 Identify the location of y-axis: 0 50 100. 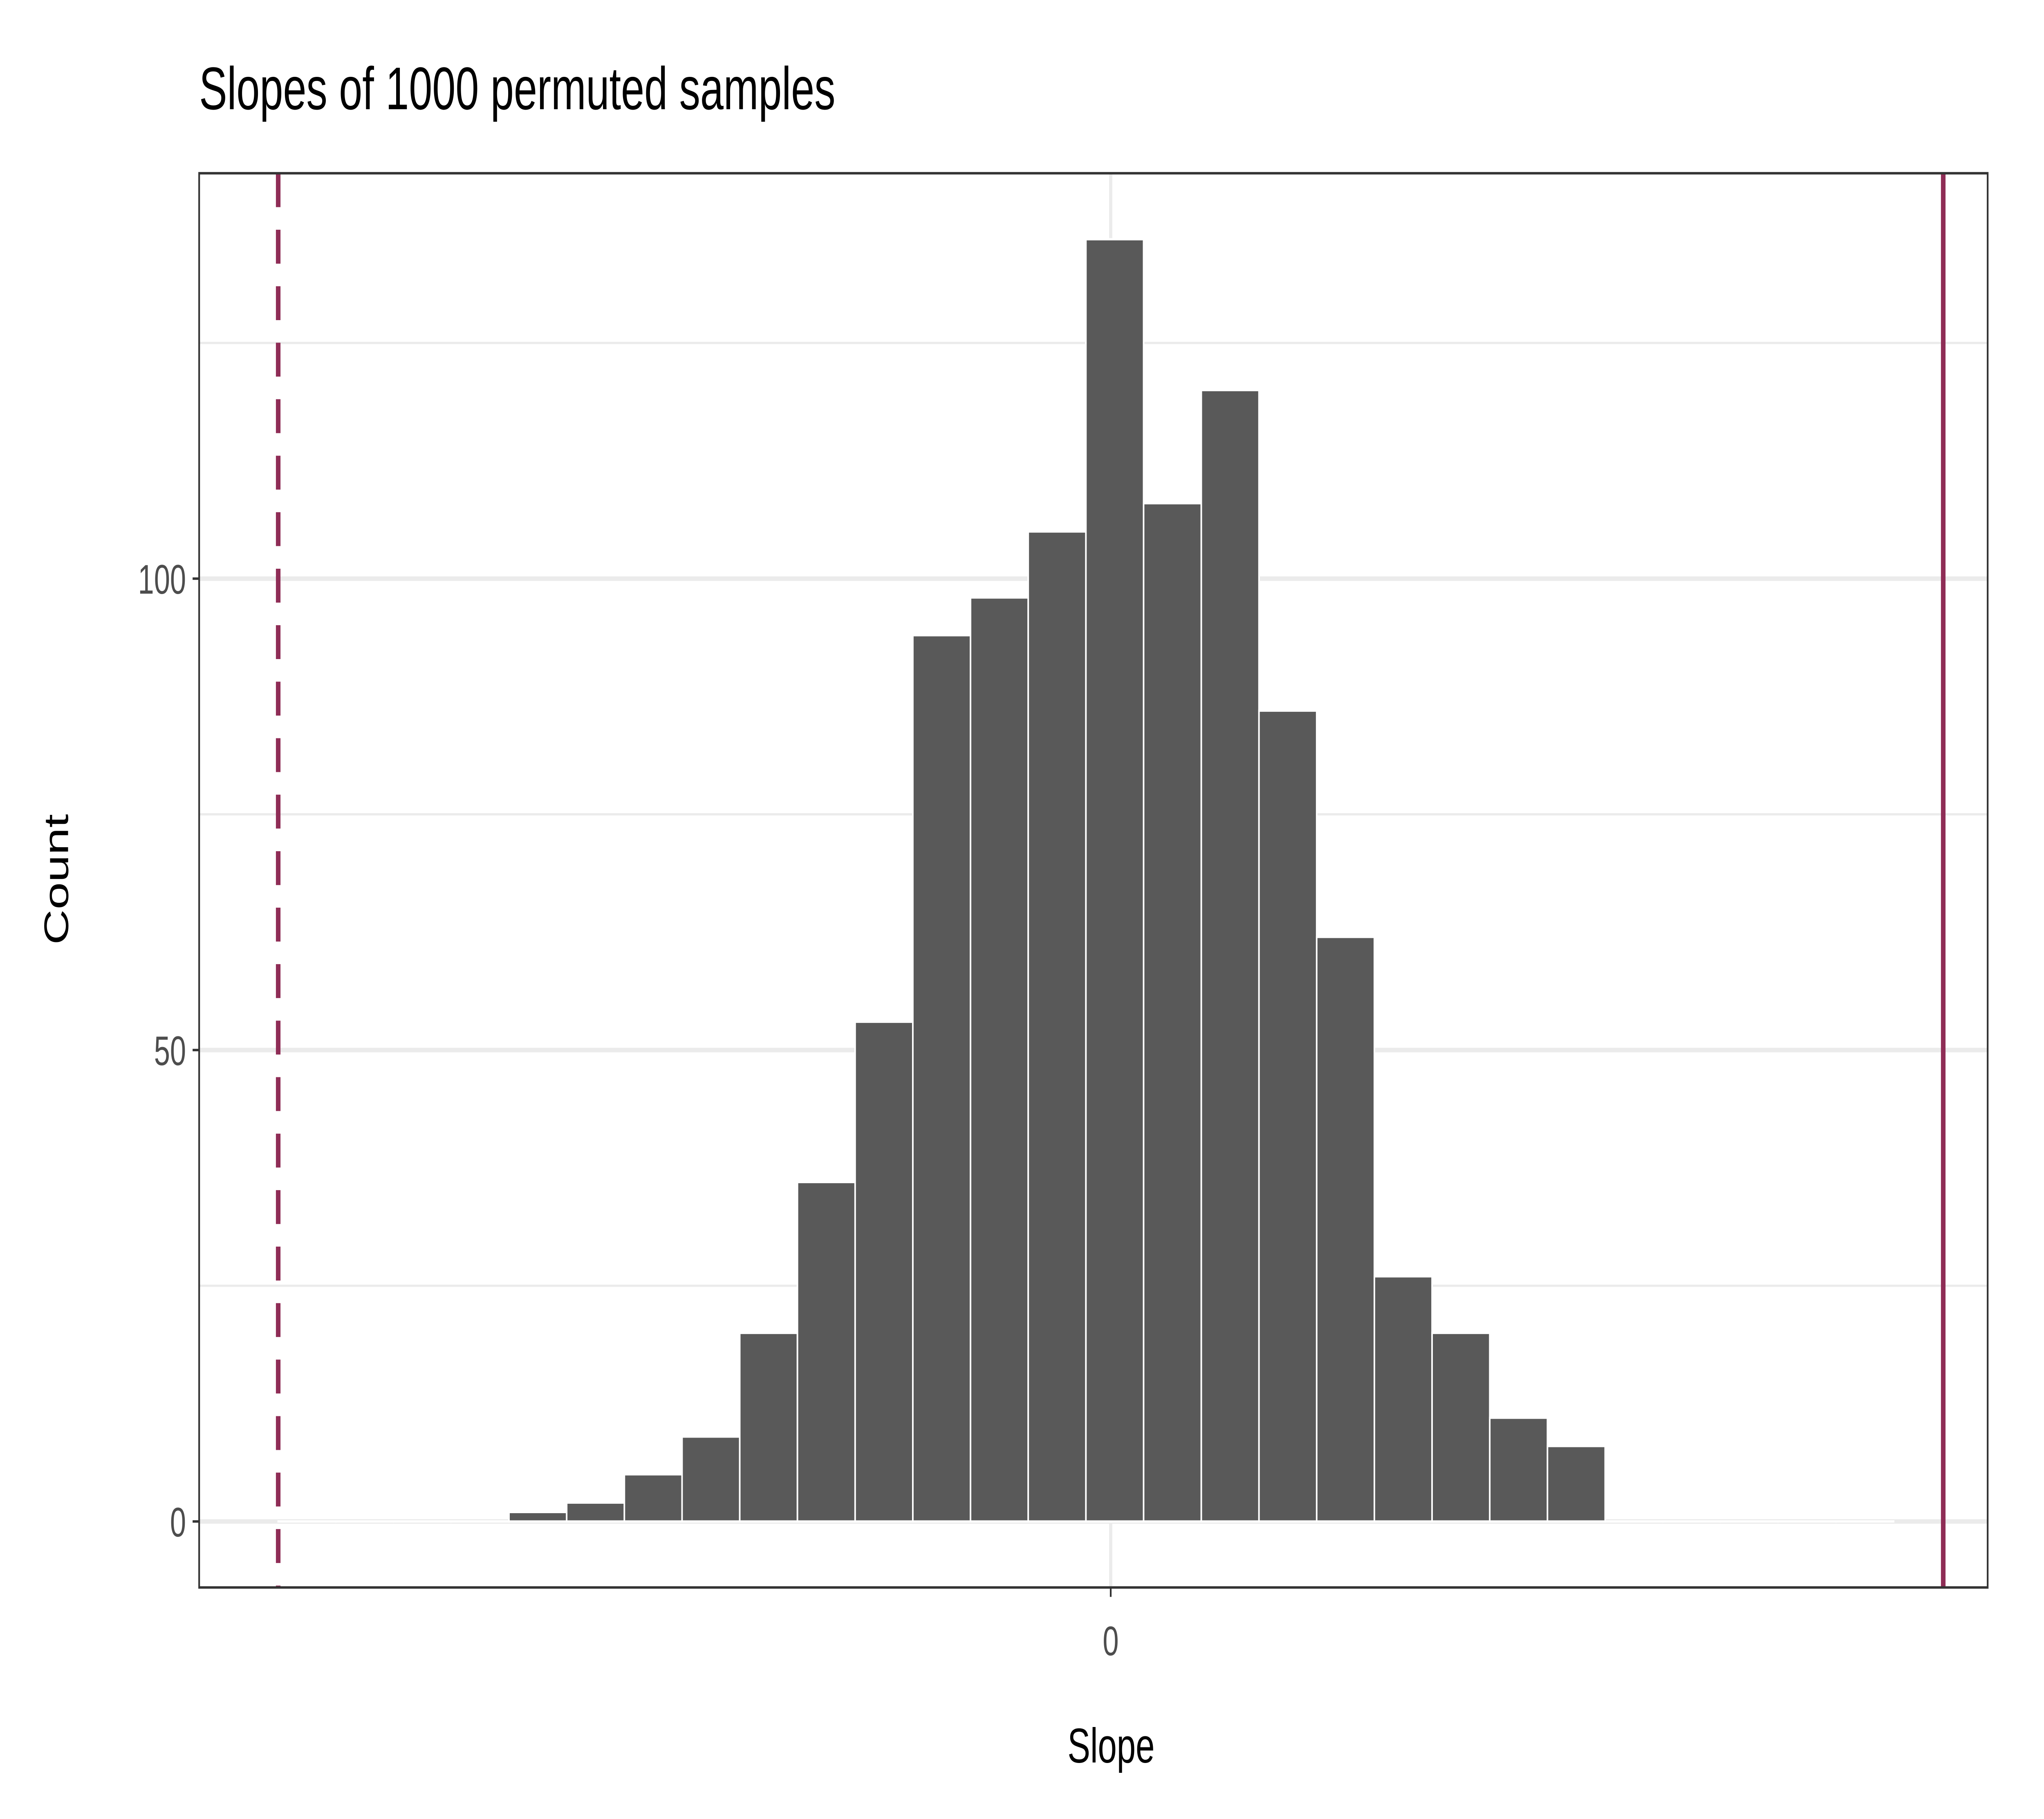
(168, 1051).